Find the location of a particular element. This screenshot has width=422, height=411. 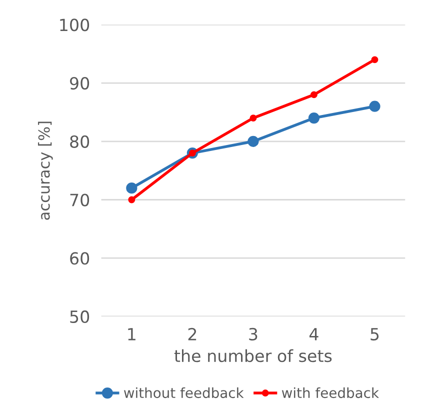

x-axis-title: the number of sets is located at coordinates (253, 355).